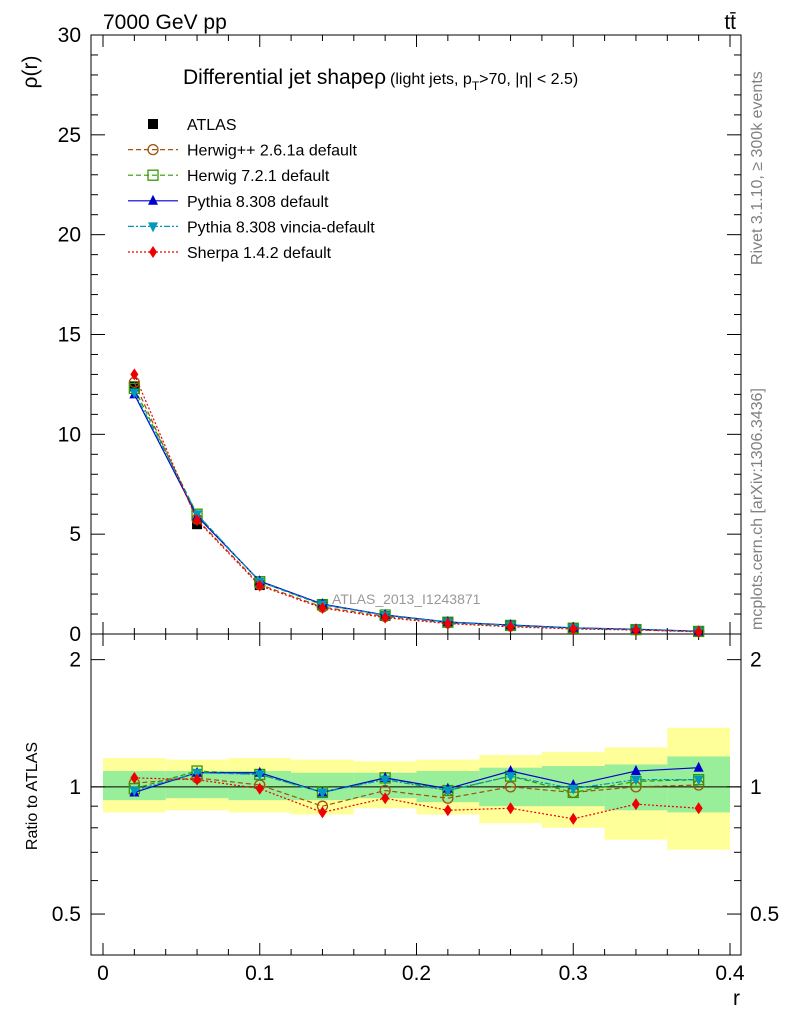 This screenshot has width=786, height=1029. What do you see at coordinates (75, 534) in the screenshot?
I see `y-tick-label: 5` at bounding box center [75, 534].